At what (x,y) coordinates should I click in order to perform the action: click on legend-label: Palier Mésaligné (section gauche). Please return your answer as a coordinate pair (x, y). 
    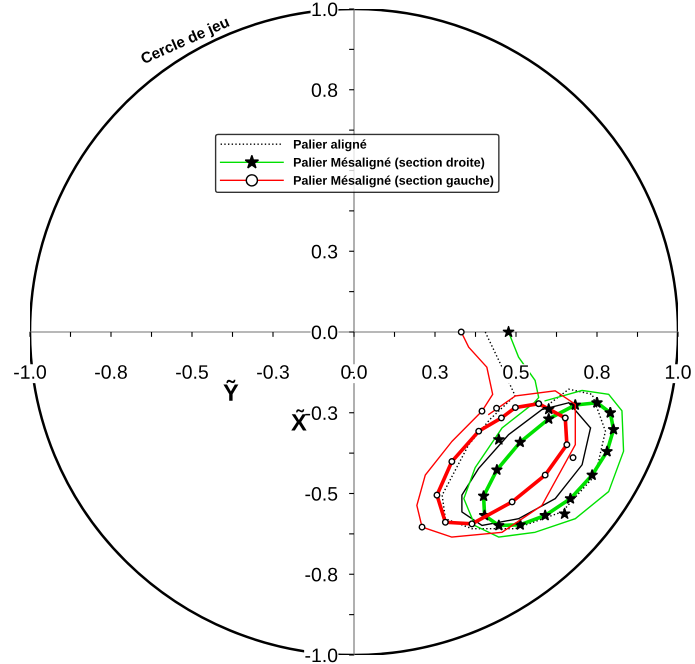
    Looking at the image, I should click on (394, 182).